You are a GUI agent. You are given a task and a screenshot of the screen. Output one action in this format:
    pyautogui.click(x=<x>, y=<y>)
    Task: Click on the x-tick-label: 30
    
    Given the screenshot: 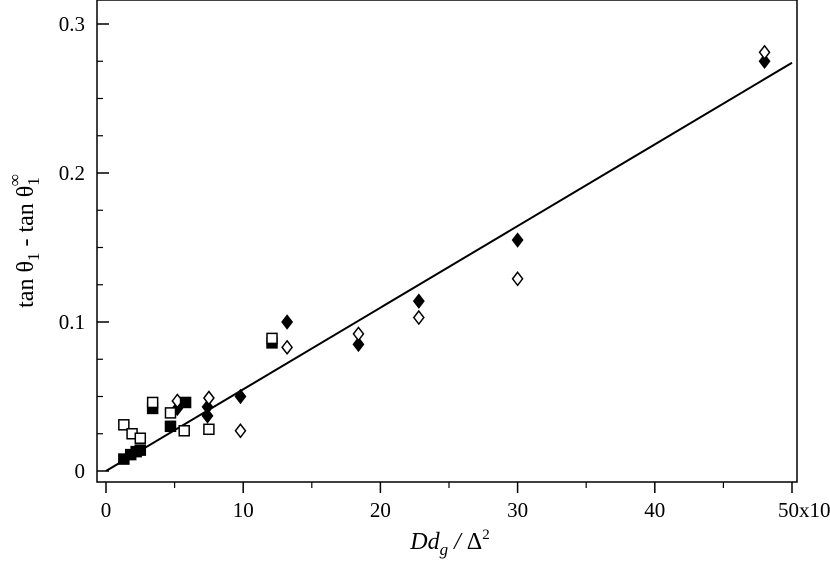 What is the action you would take?
    pyautogui.click(x=517, y=510)
    